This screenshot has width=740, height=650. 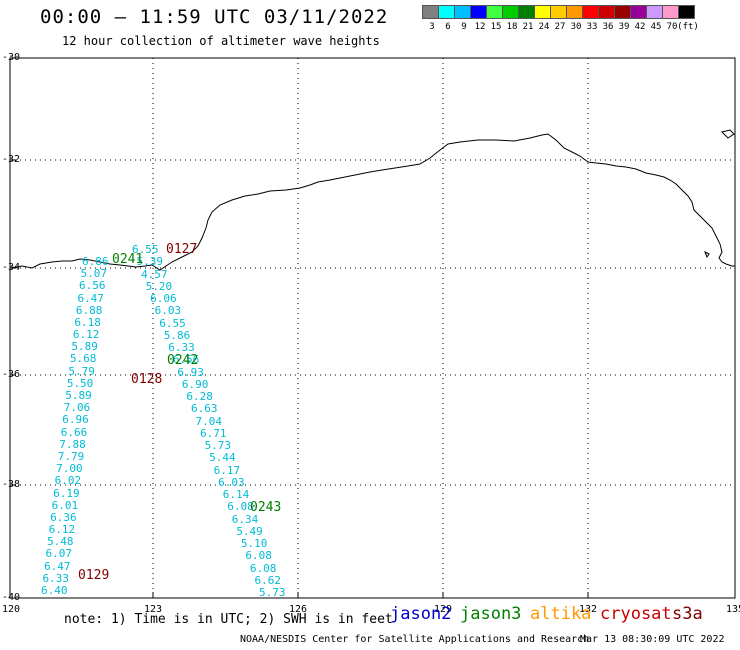 I want to click on longitude-label: 120, so click(x=11, y=609).